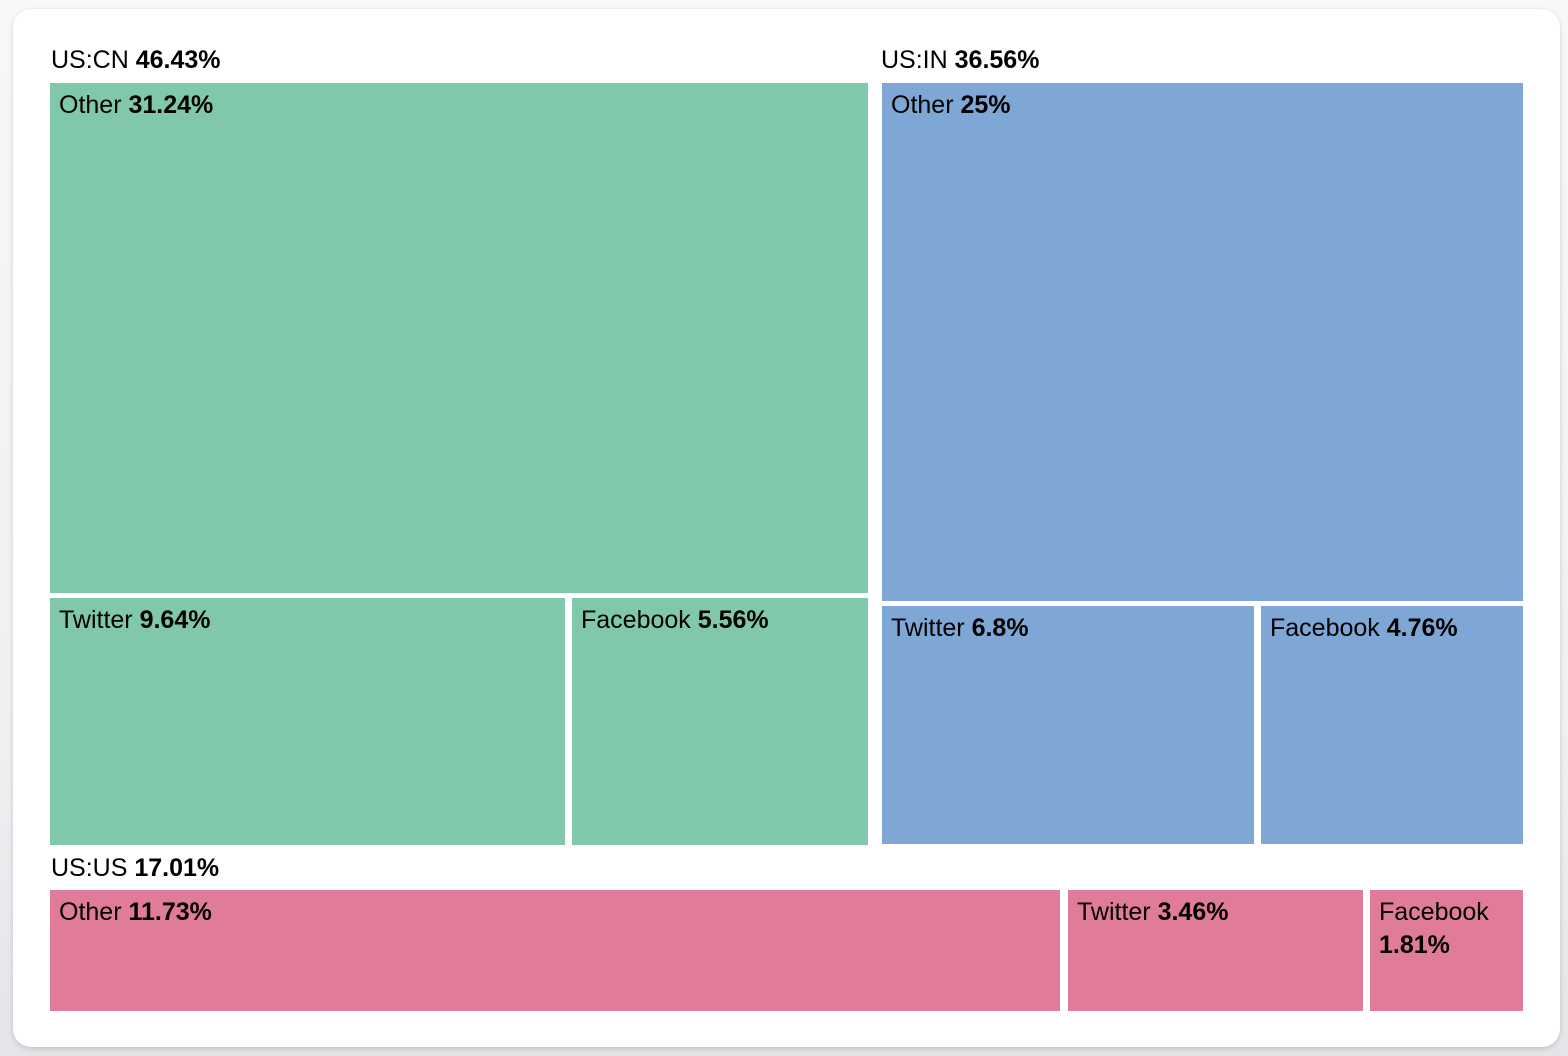 This screenshot has height=1056, width=1568. I want to click on cell-value: 5.56%, so click(733, 620).